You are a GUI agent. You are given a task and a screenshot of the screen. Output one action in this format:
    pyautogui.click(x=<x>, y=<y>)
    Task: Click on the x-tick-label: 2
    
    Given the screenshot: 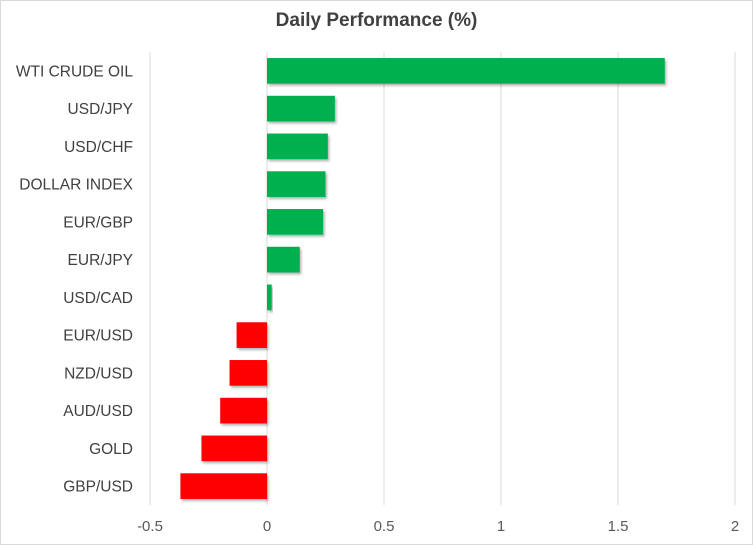 What is the action you would take?
    pyautogui.click(x=735, y=526)
    